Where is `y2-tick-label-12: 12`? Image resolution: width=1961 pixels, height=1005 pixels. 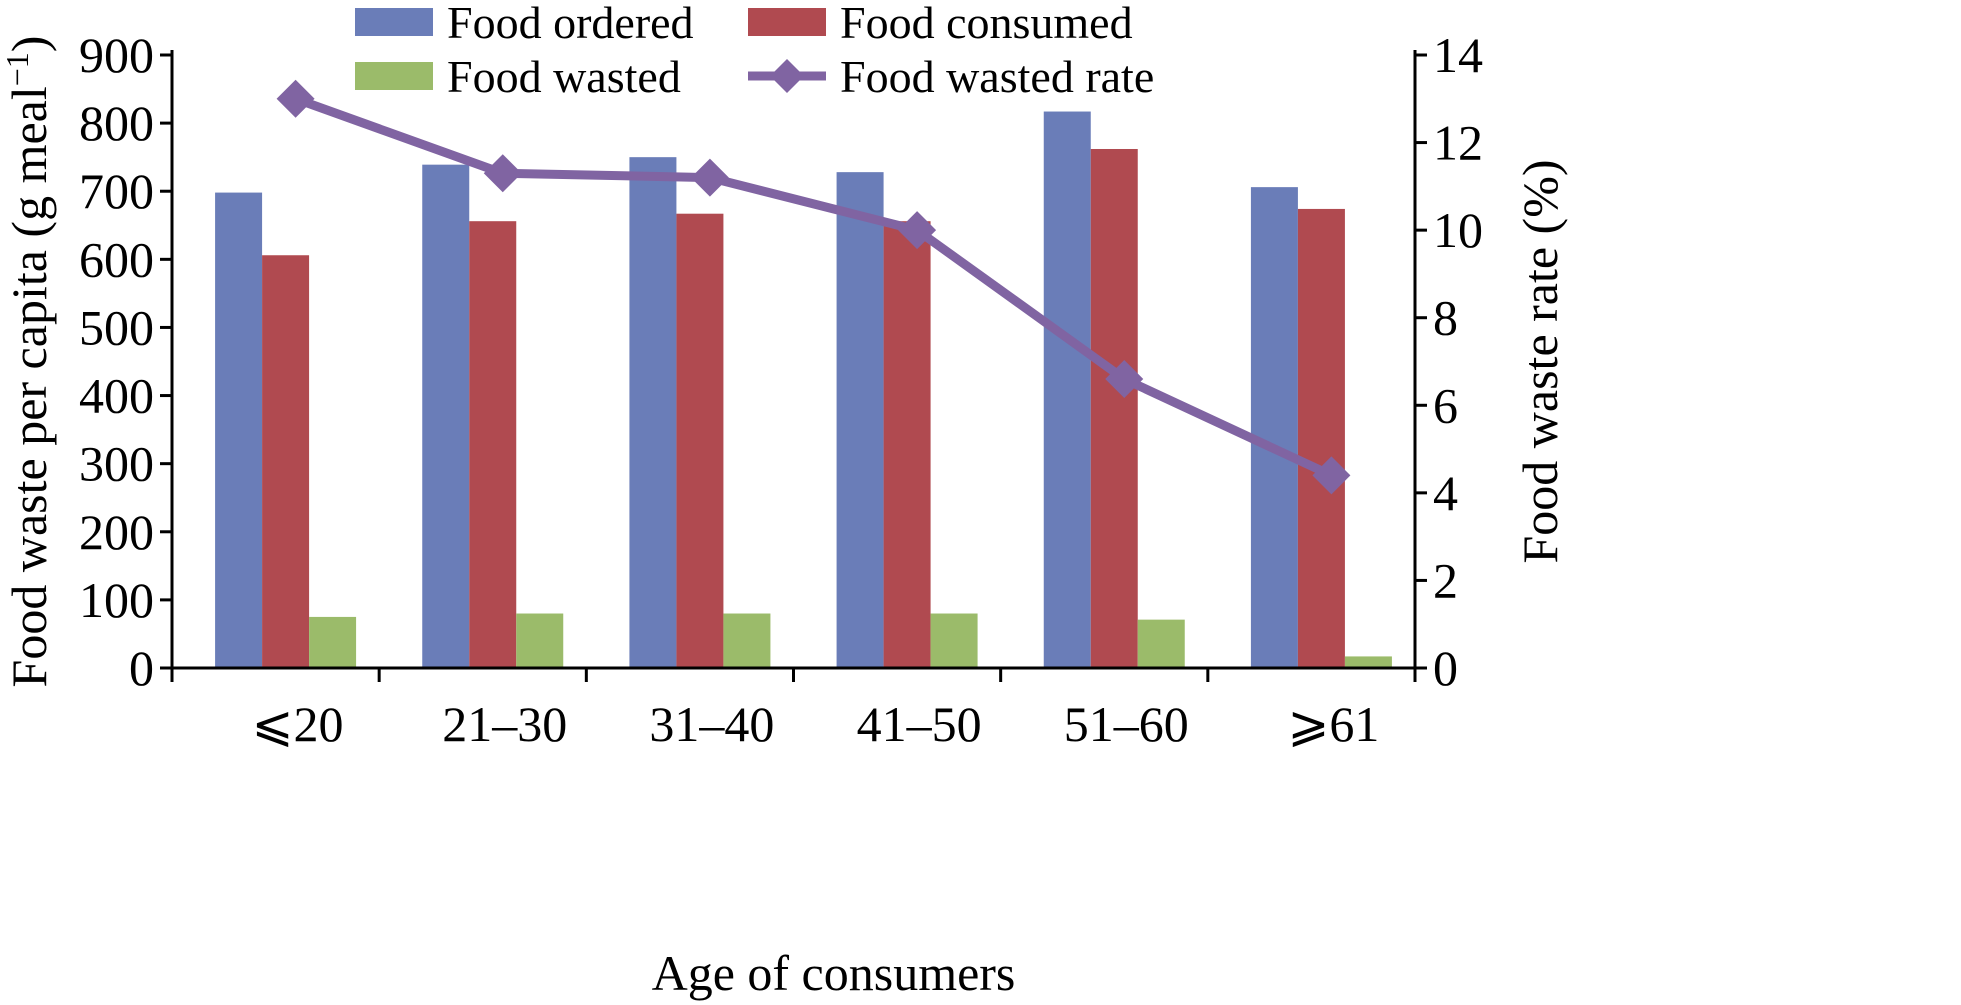
y2-tick-label-12: 12 is located at coordinates (1458, 143).